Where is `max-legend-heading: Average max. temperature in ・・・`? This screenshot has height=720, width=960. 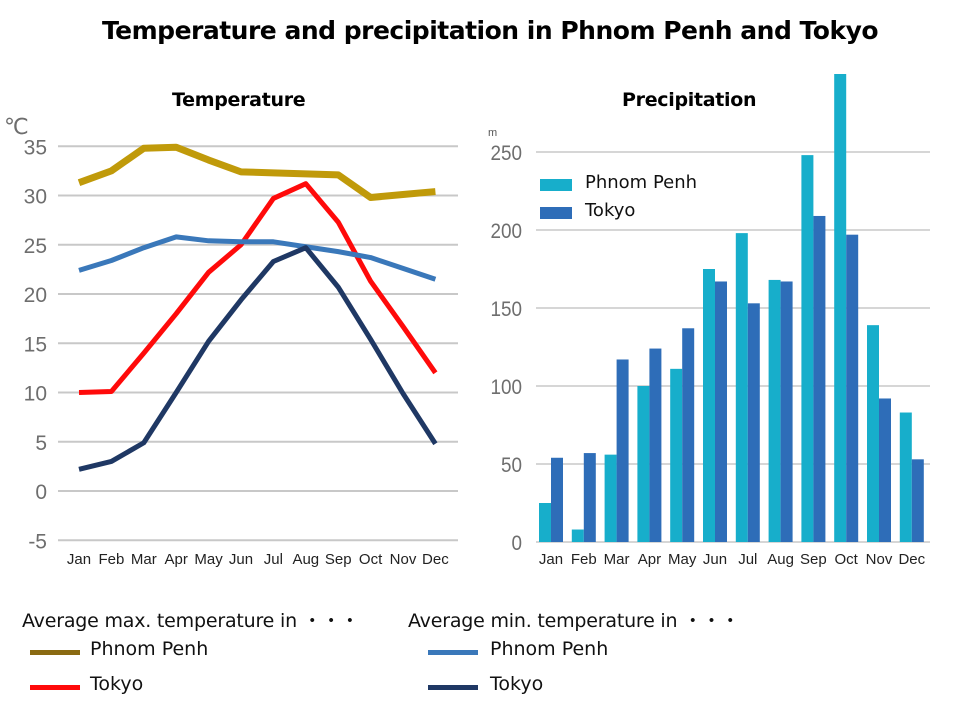
max-legend-heading: Average max. temperature in ・・・ is located at coordinates (191, 621).